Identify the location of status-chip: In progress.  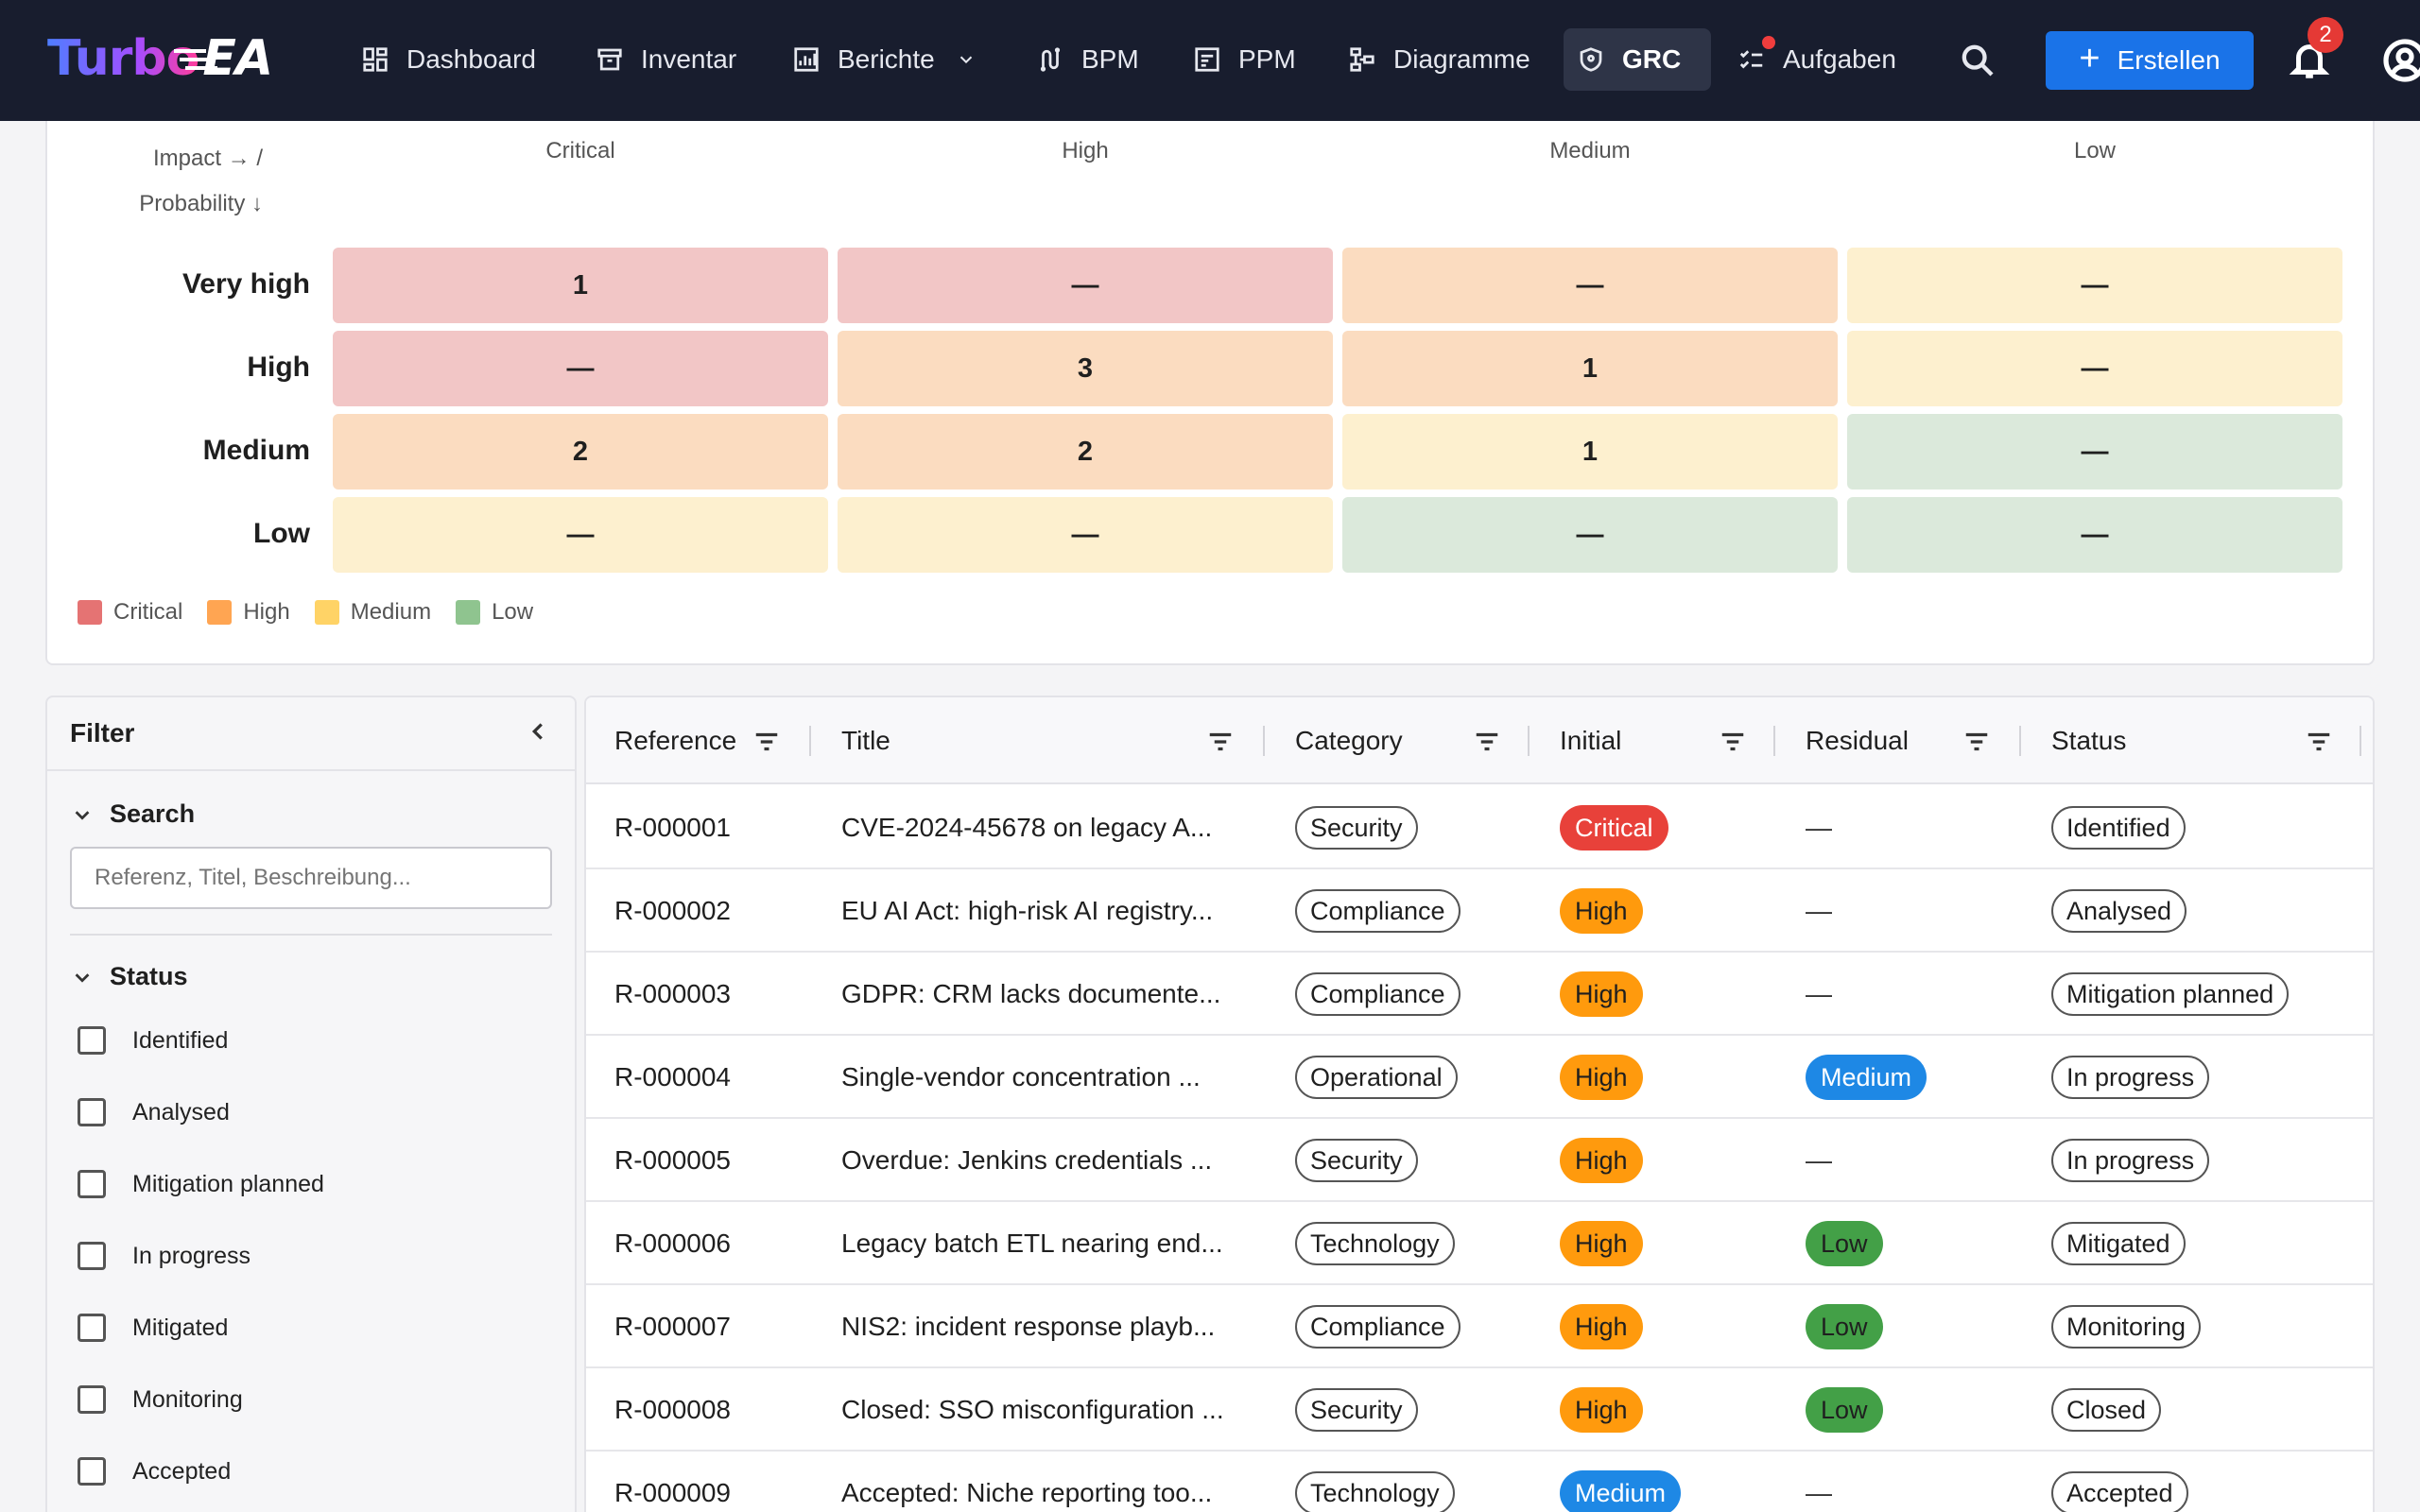
(2131, 1077).